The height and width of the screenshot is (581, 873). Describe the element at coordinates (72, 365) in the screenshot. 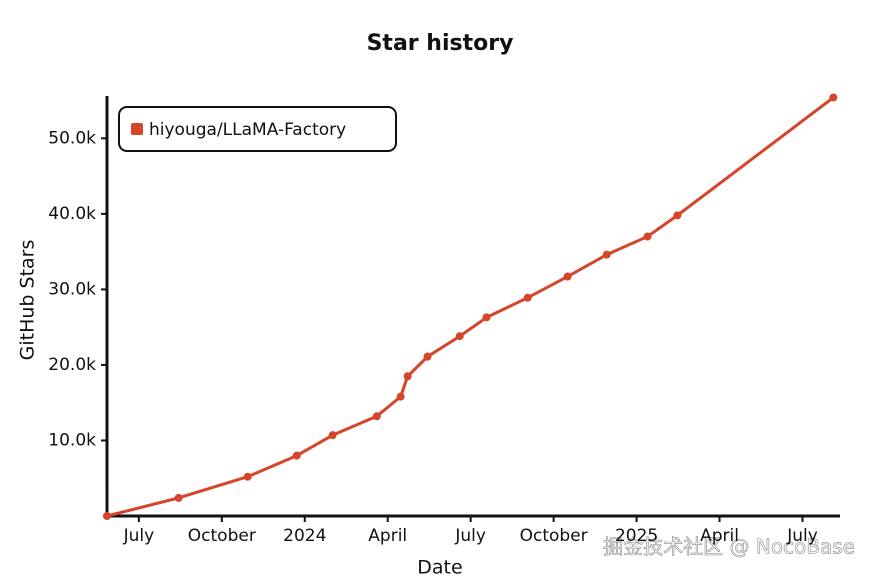

I see `y-tick-label: 20.0k` at that location.